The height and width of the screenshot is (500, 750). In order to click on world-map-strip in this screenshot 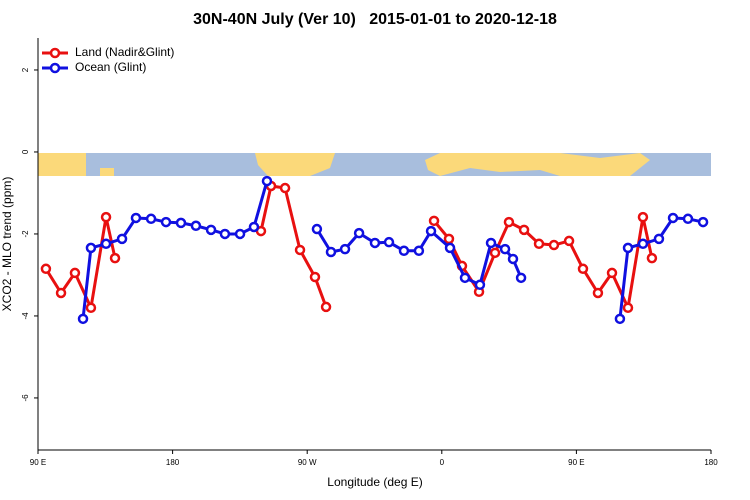, I will do `click(374, 164)`.